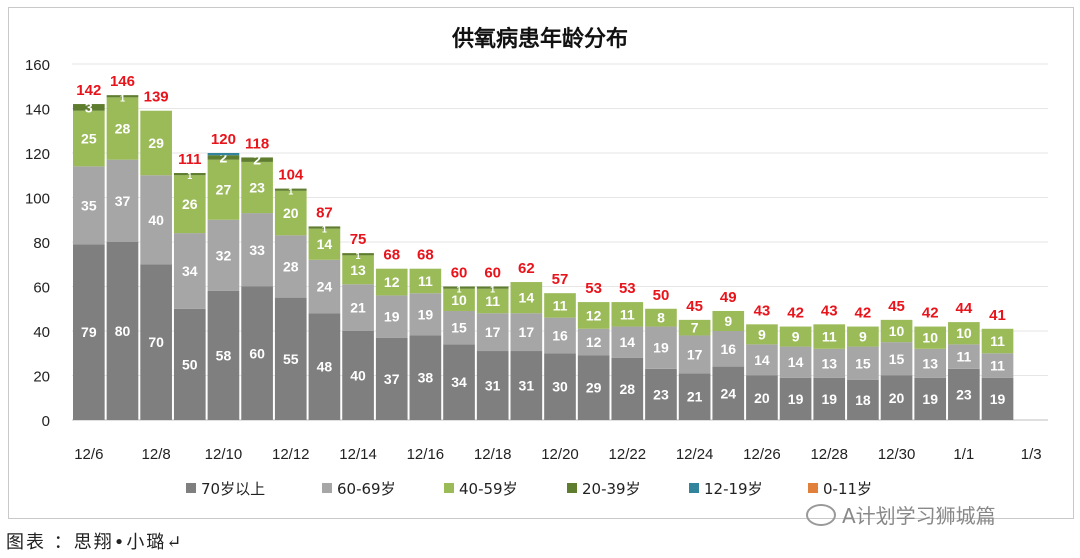  I want to click on x-tick-label: 12/14, so click(358, 454).